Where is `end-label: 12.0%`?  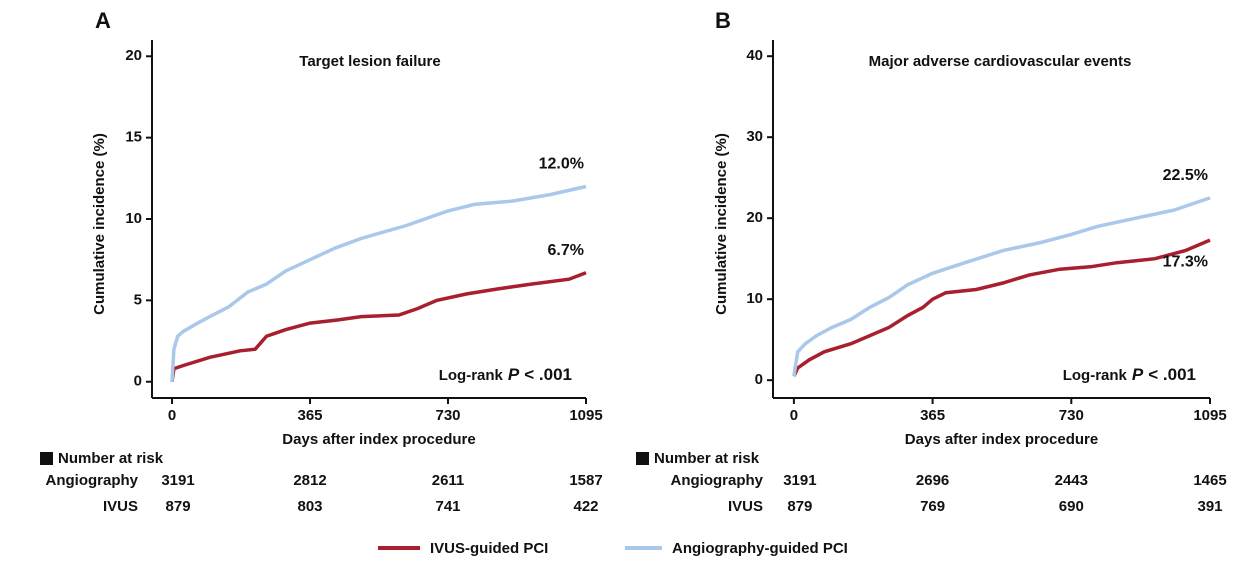
end-label: 12.0% is located at coordinates (561, 164).